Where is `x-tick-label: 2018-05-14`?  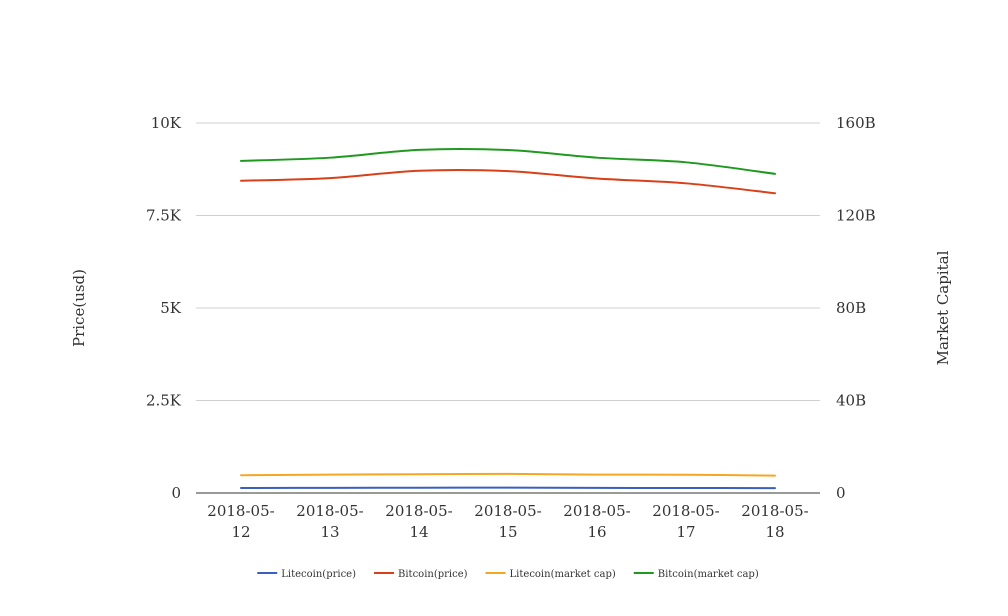
x-tick-label: 2018-05-14 is located at coordinates (418, 521).